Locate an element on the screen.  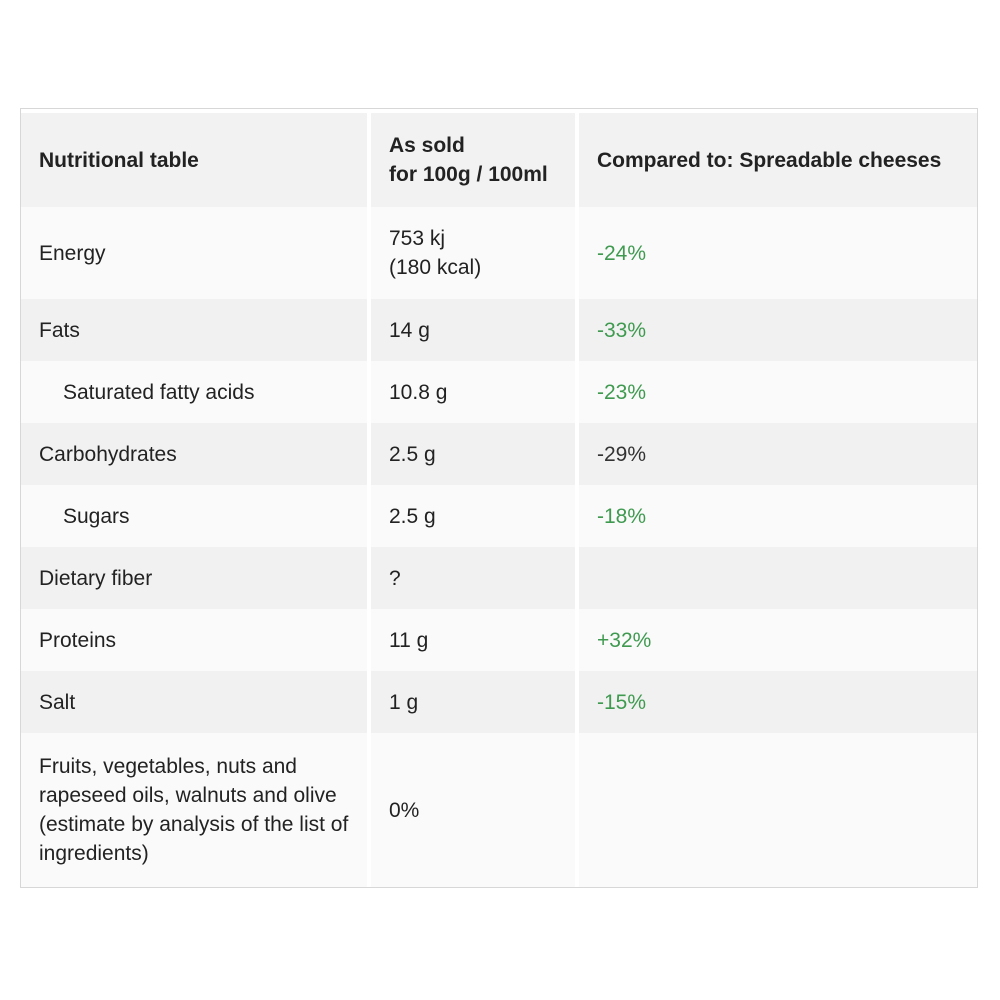
energy-kcal: (180 kcal) is located at coordinates (473, 267).